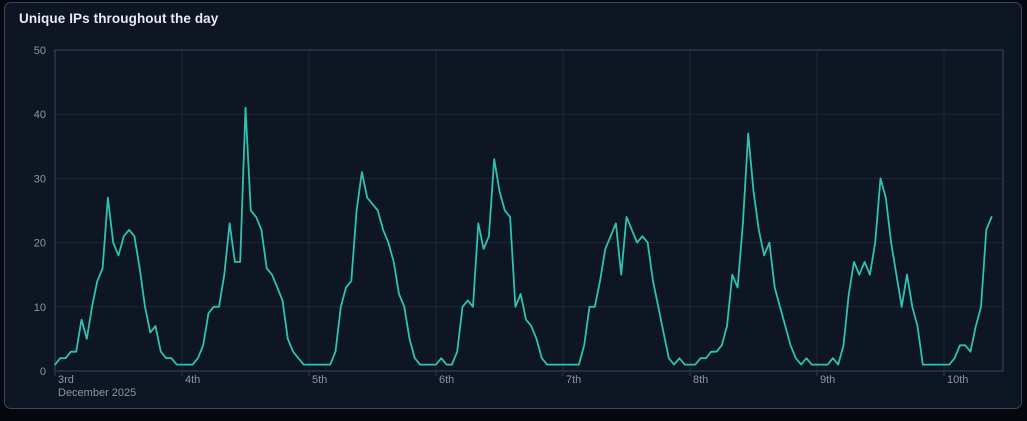 This screenshot has width=1027, height=421. Describe the element at coordinates (40, 308) in the screenshot. I see `y-tick-label: 10` at that location.